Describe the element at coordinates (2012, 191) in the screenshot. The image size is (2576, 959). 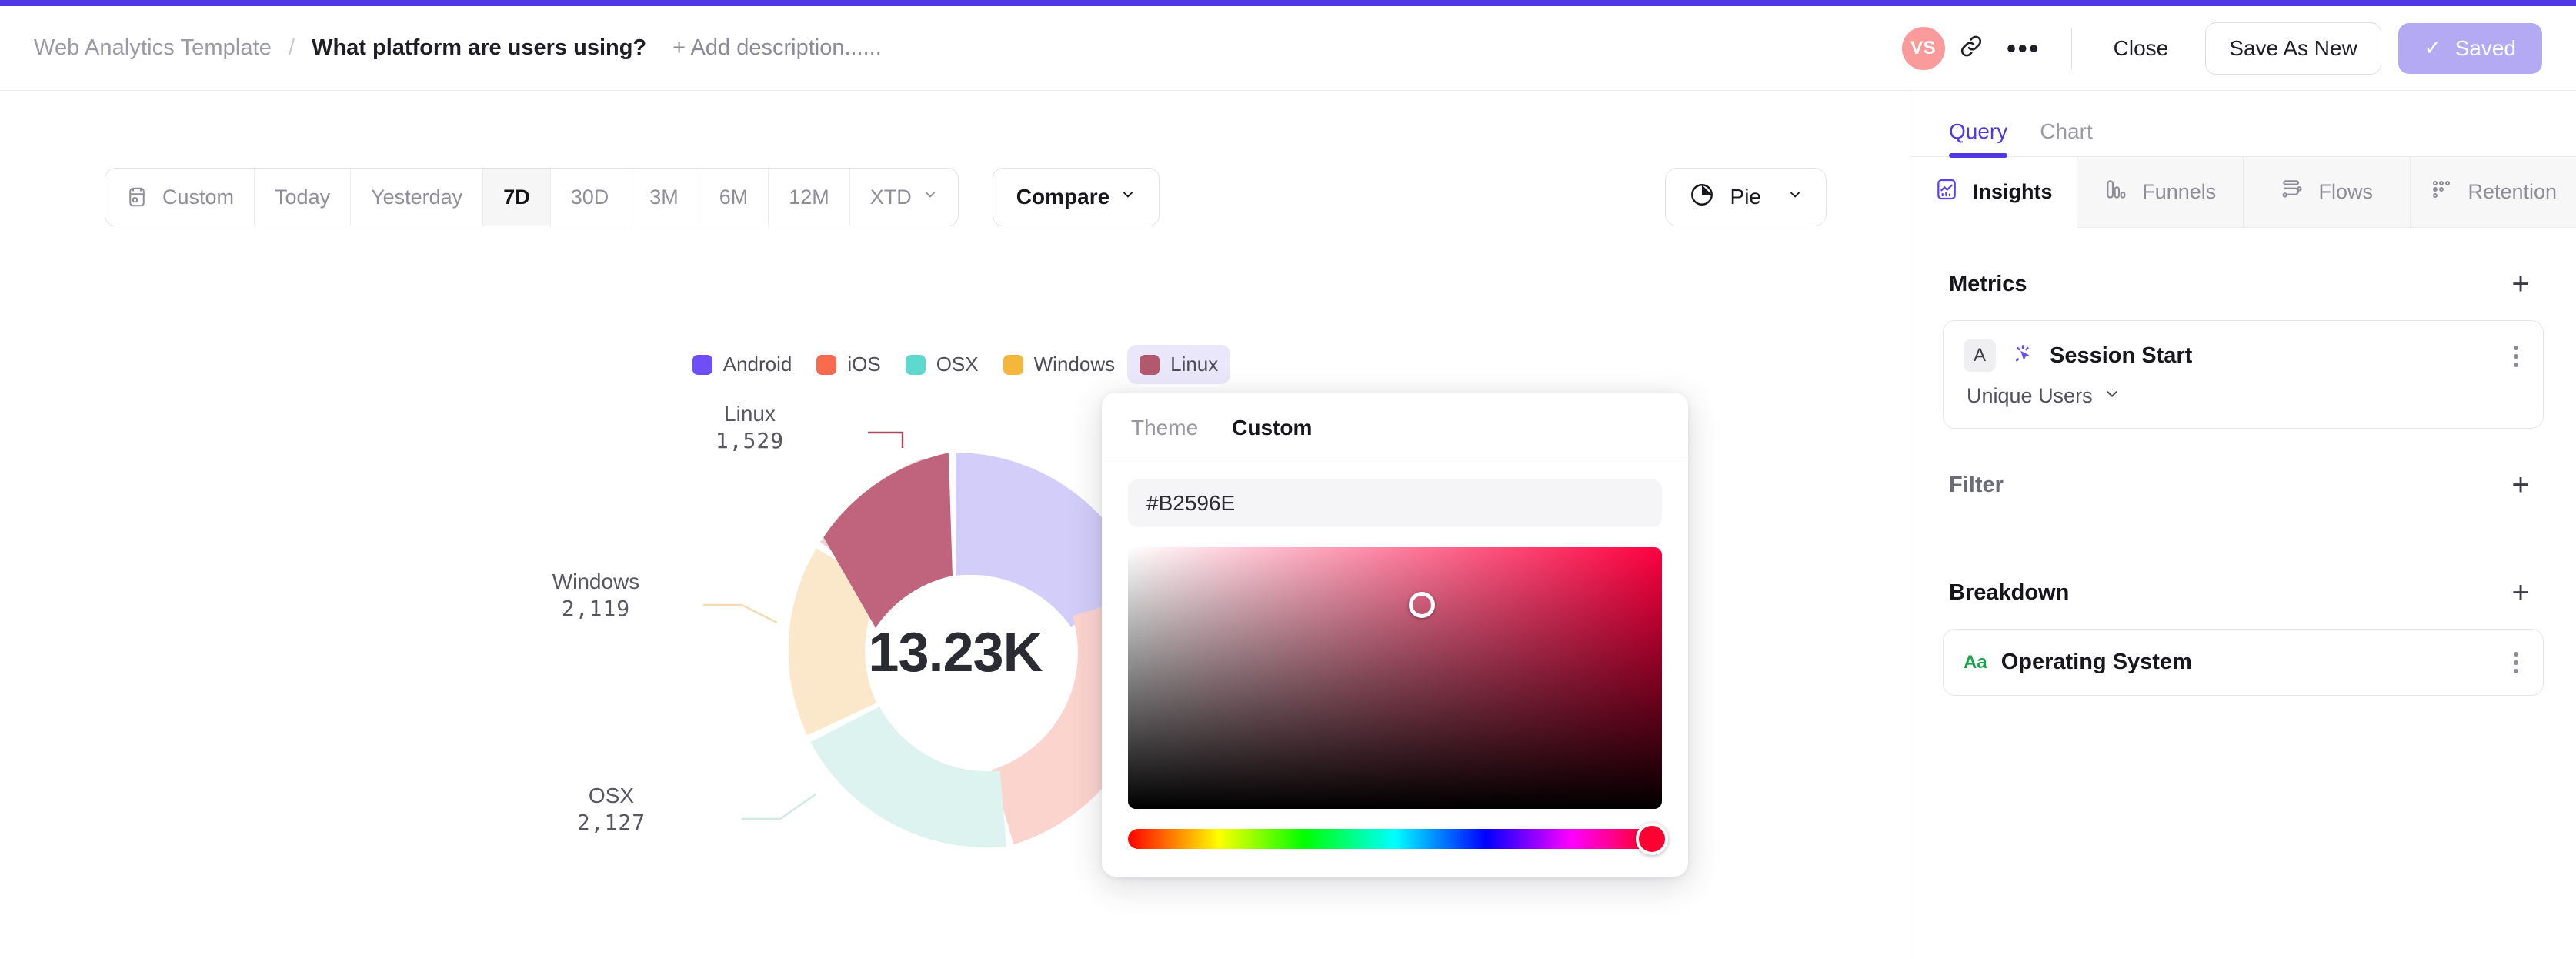
I see `tab-insights-label: Insights` at that location.